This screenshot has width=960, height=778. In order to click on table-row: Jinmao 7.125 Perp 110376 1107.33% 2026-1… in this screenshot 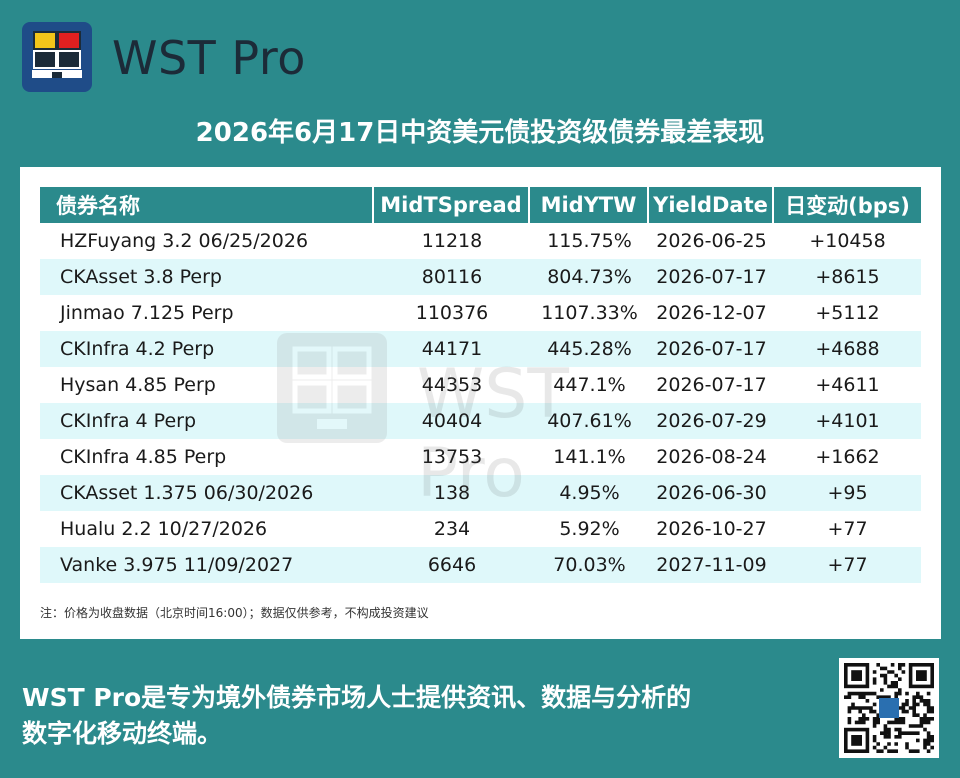, I will do `click(480, 313)`.